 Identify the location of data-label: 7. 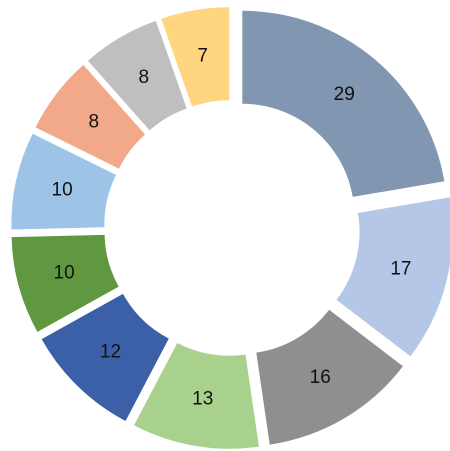
(202, 55).